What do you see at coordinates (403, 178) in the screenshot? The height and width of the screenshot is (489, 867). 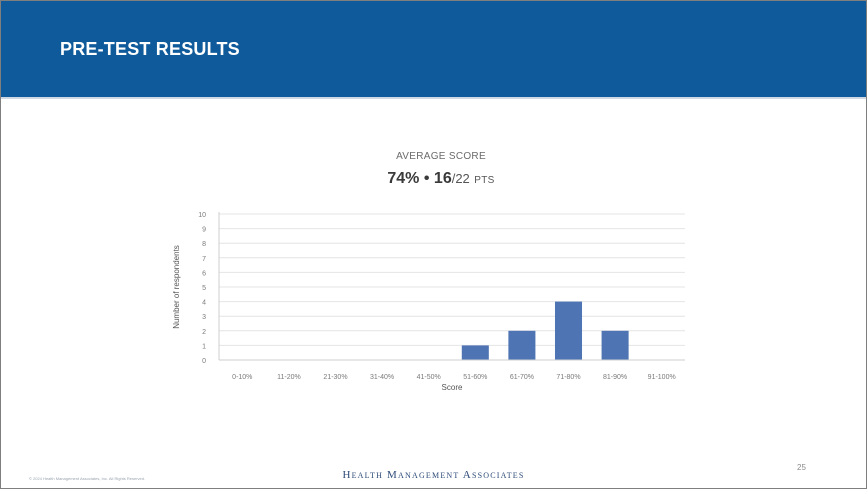 I see `average-percent: 74%` at bounding box center [403, 178].